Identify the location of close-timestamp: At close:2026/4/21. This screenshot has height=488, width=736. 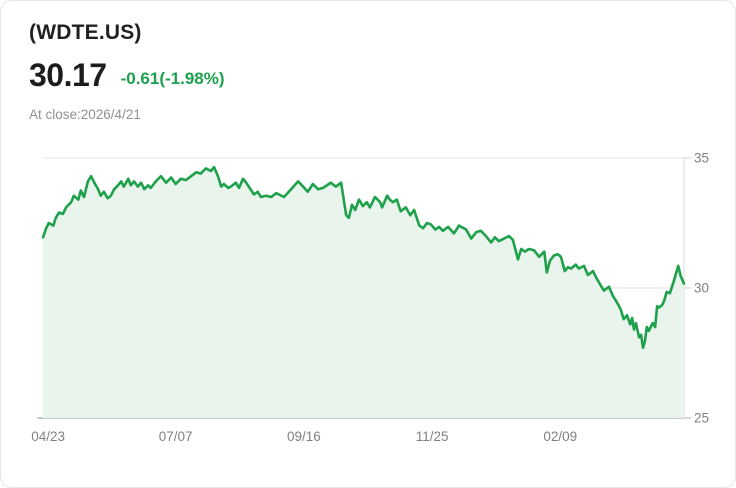
(85, 114).